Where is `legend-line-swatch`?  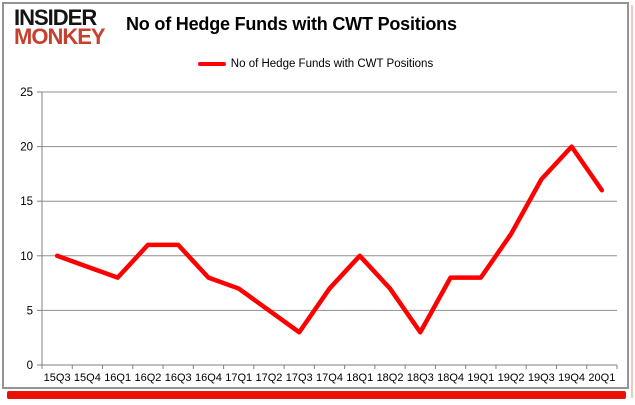 legend-line-swatch is located at coordinates (211, 64).